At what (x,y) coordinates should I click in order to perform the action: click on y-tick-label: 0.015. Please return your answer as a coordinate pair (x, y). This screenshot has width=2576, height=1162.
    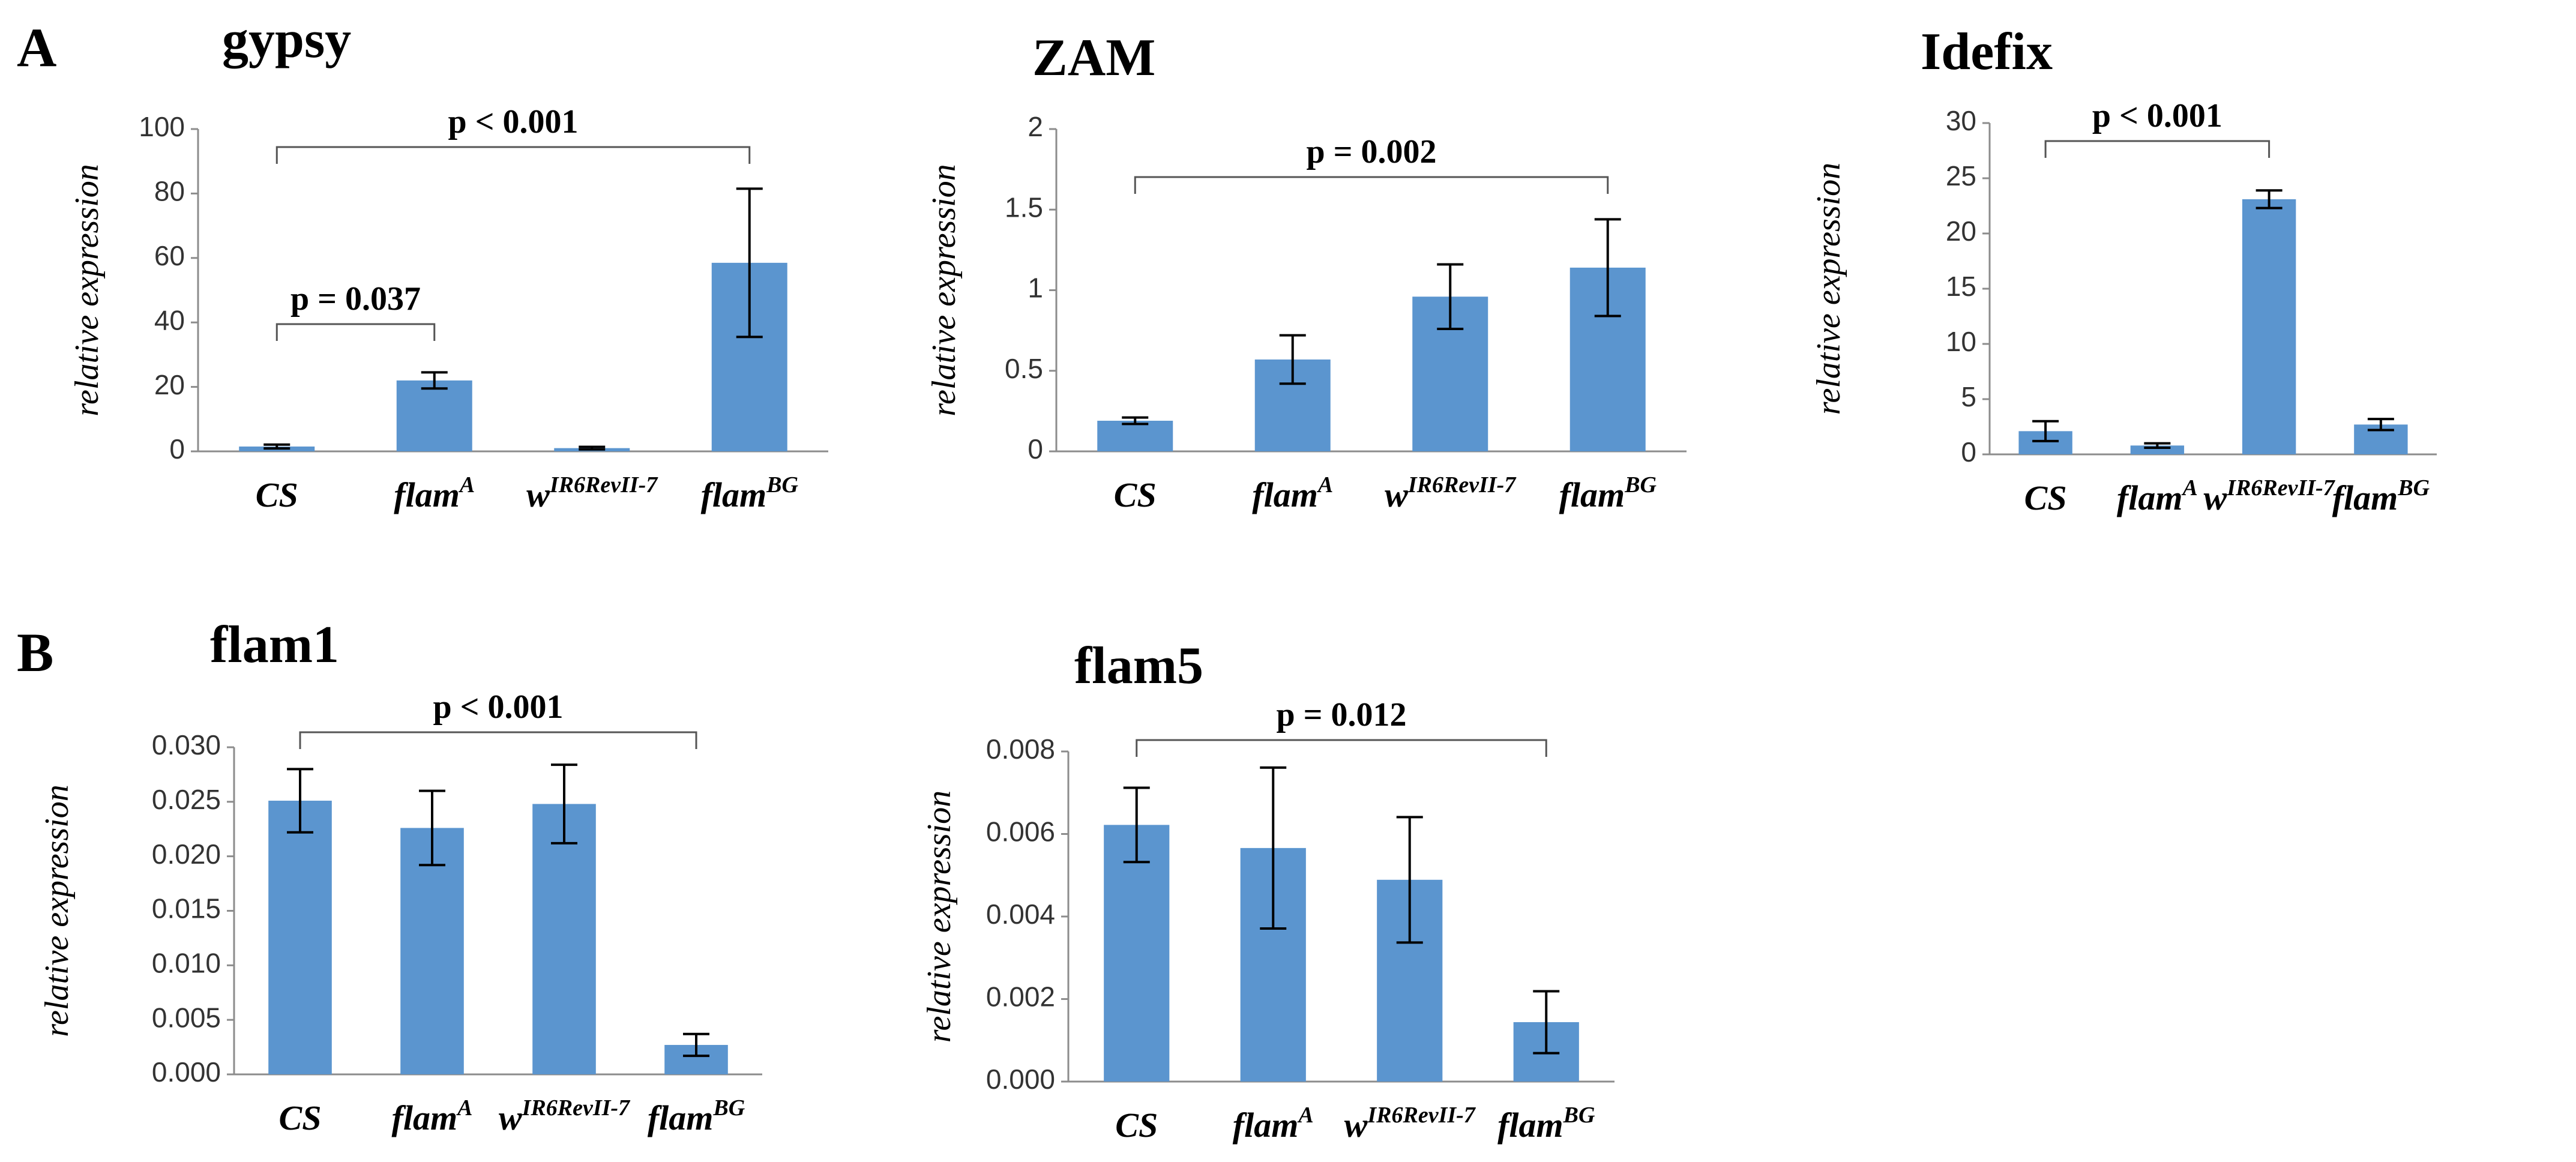
    Looking at the image, I should click on (186, 908).